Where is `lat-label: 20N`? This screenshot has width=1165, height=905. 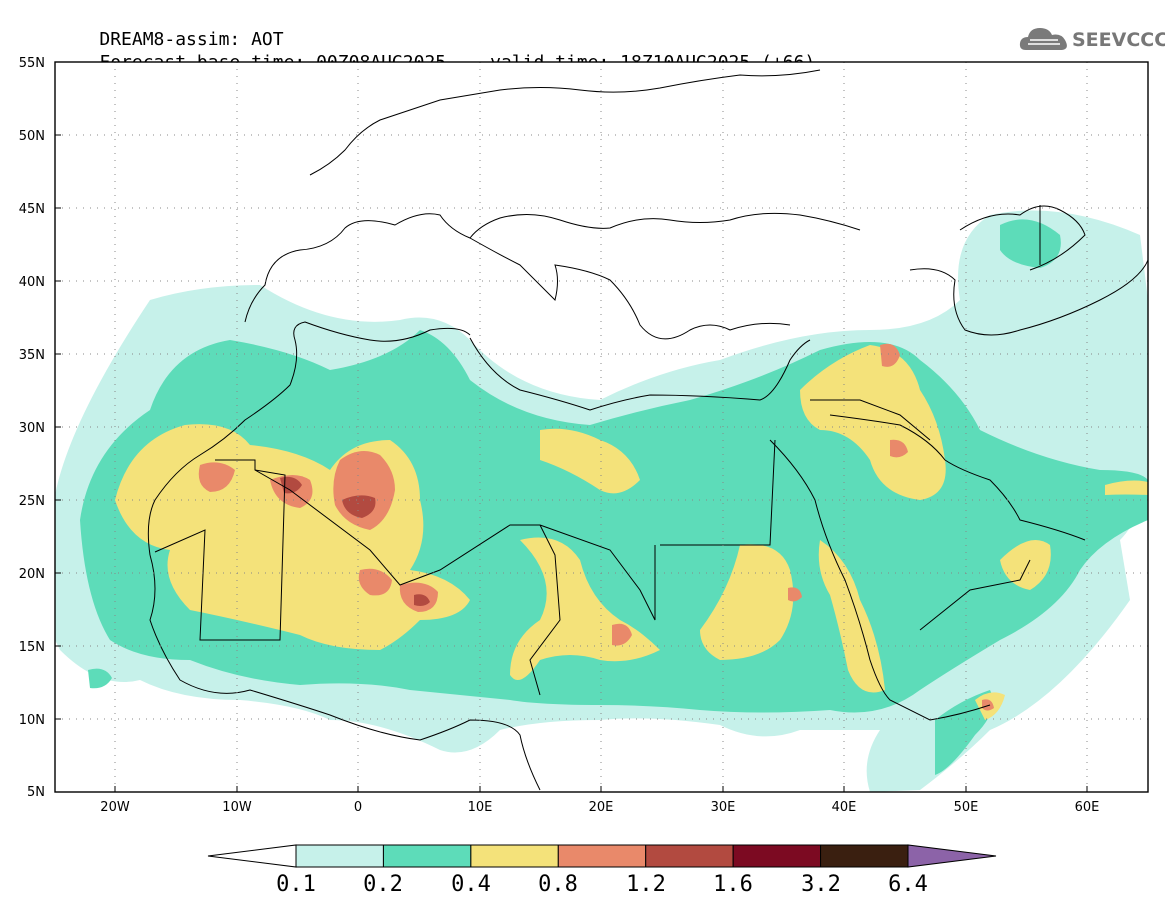
lat-label: 20N is located at coordinates (31, 574).